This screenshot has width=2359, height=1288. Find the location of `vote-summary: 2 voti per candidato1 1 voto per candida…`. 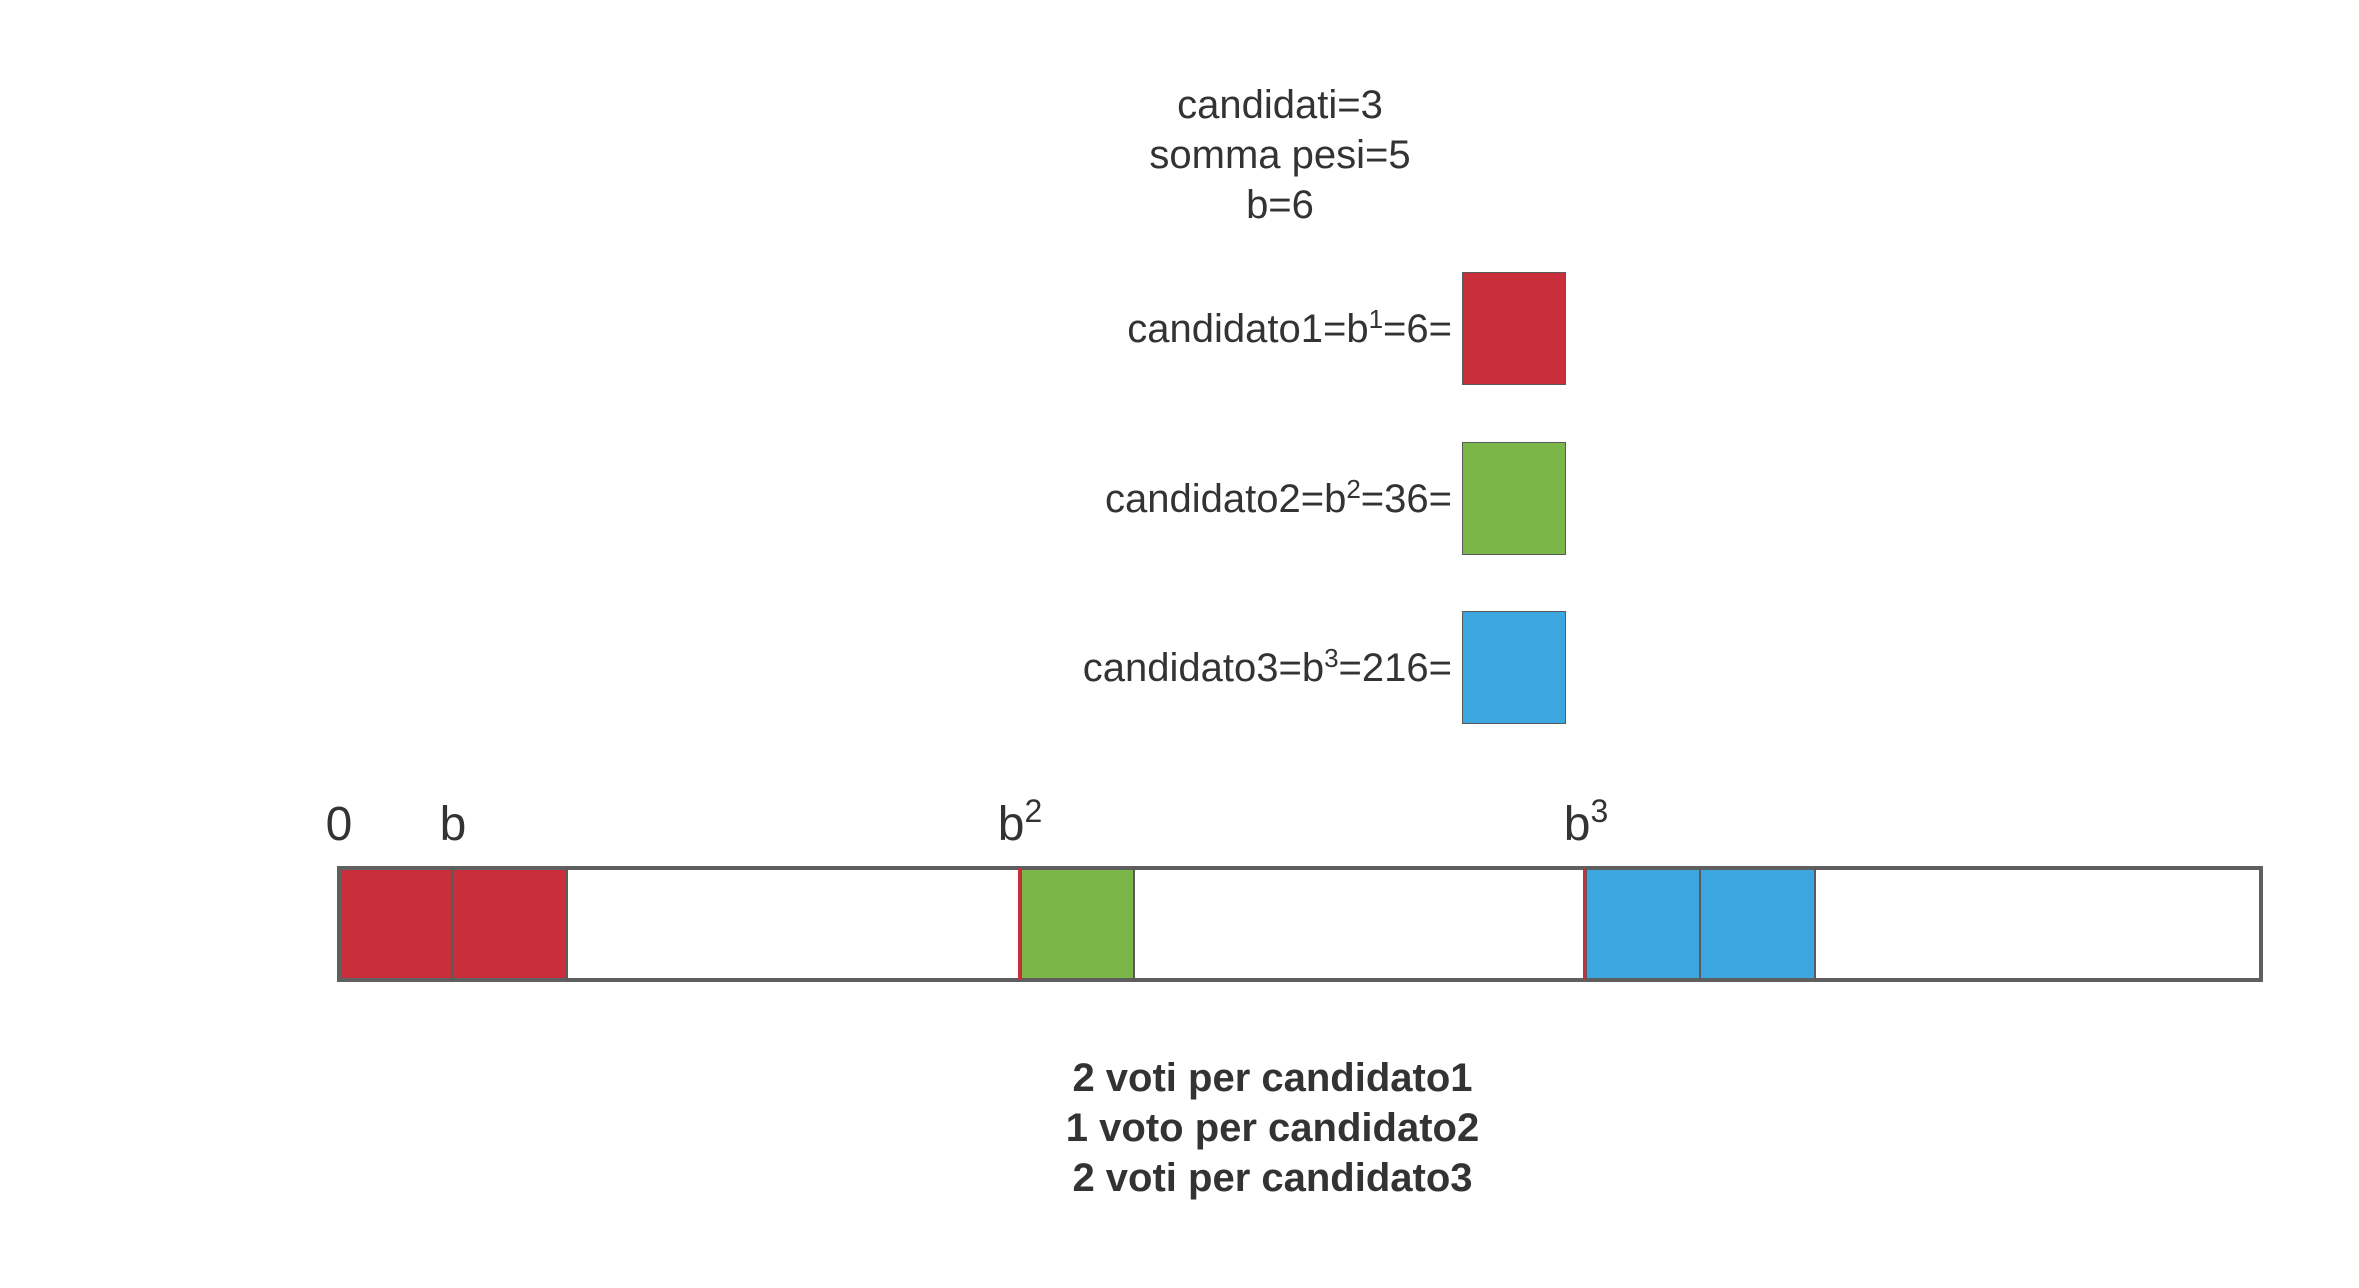

vote-summary: 2 voti per candidato1 1 voto per candida… is located at coordinates (1272, 1128).